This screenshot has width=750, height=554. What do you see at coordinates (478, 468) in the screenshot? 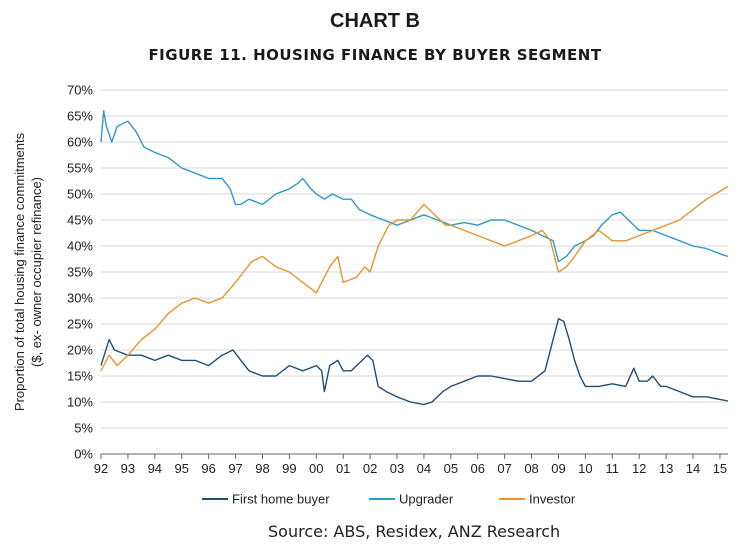
I see `x-tick-label: 06` at bounding box center [478, 468].